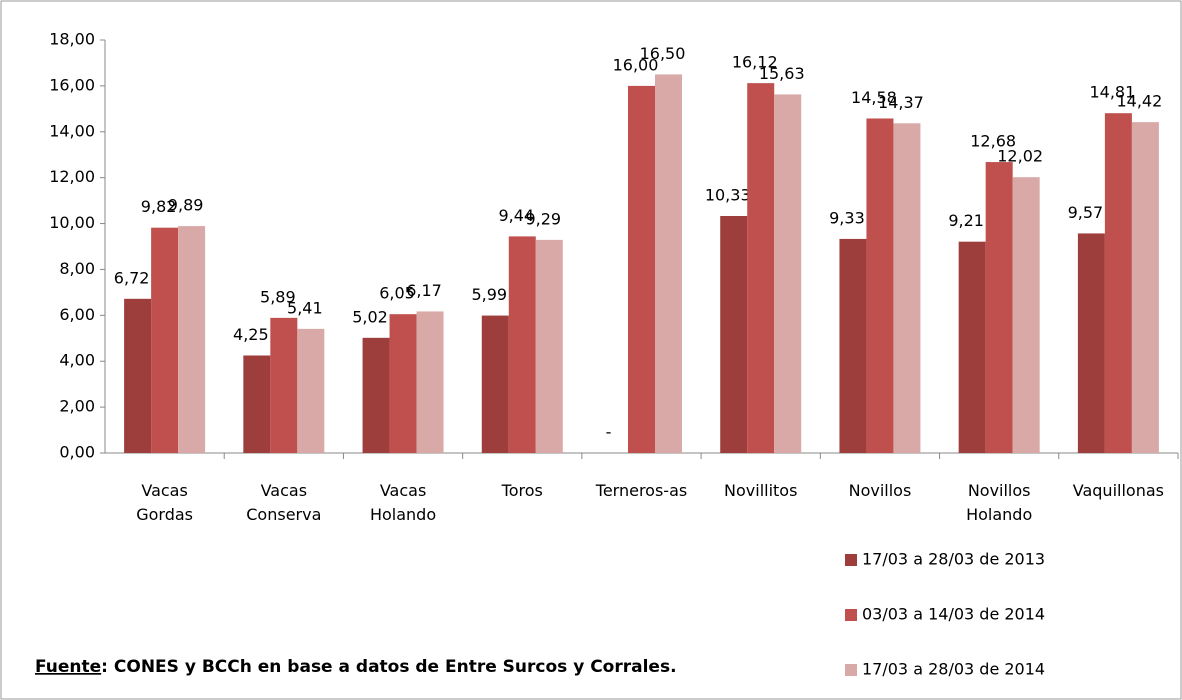 This screenshot has width=1182, height=700. What do you see at coordinates (77, 406) in the screenshot?
I see `y-tick-label: 2,00` at bounding box center [77, 406].